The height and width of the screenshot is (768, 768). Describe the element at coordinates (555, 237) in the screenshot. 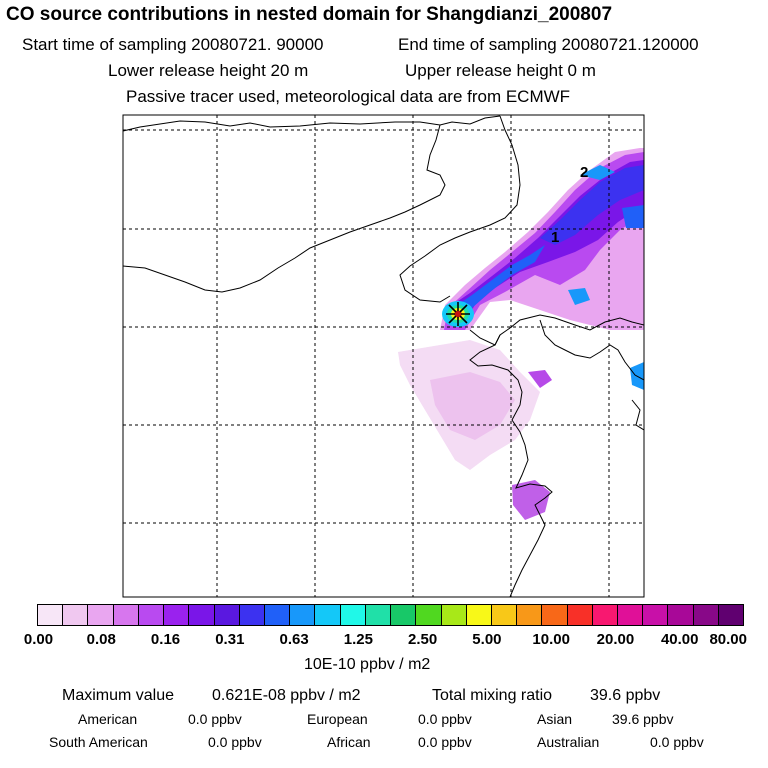

I see `point-label-1: 1` at that location.